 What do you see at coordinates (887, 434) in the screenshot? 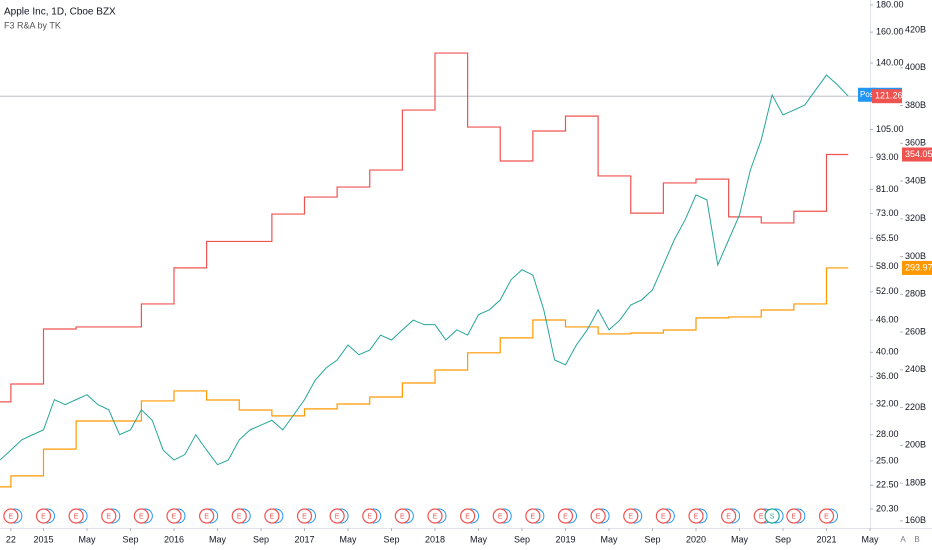
I see `y-tick-label: 28.00` at bounding box center [887, 434].